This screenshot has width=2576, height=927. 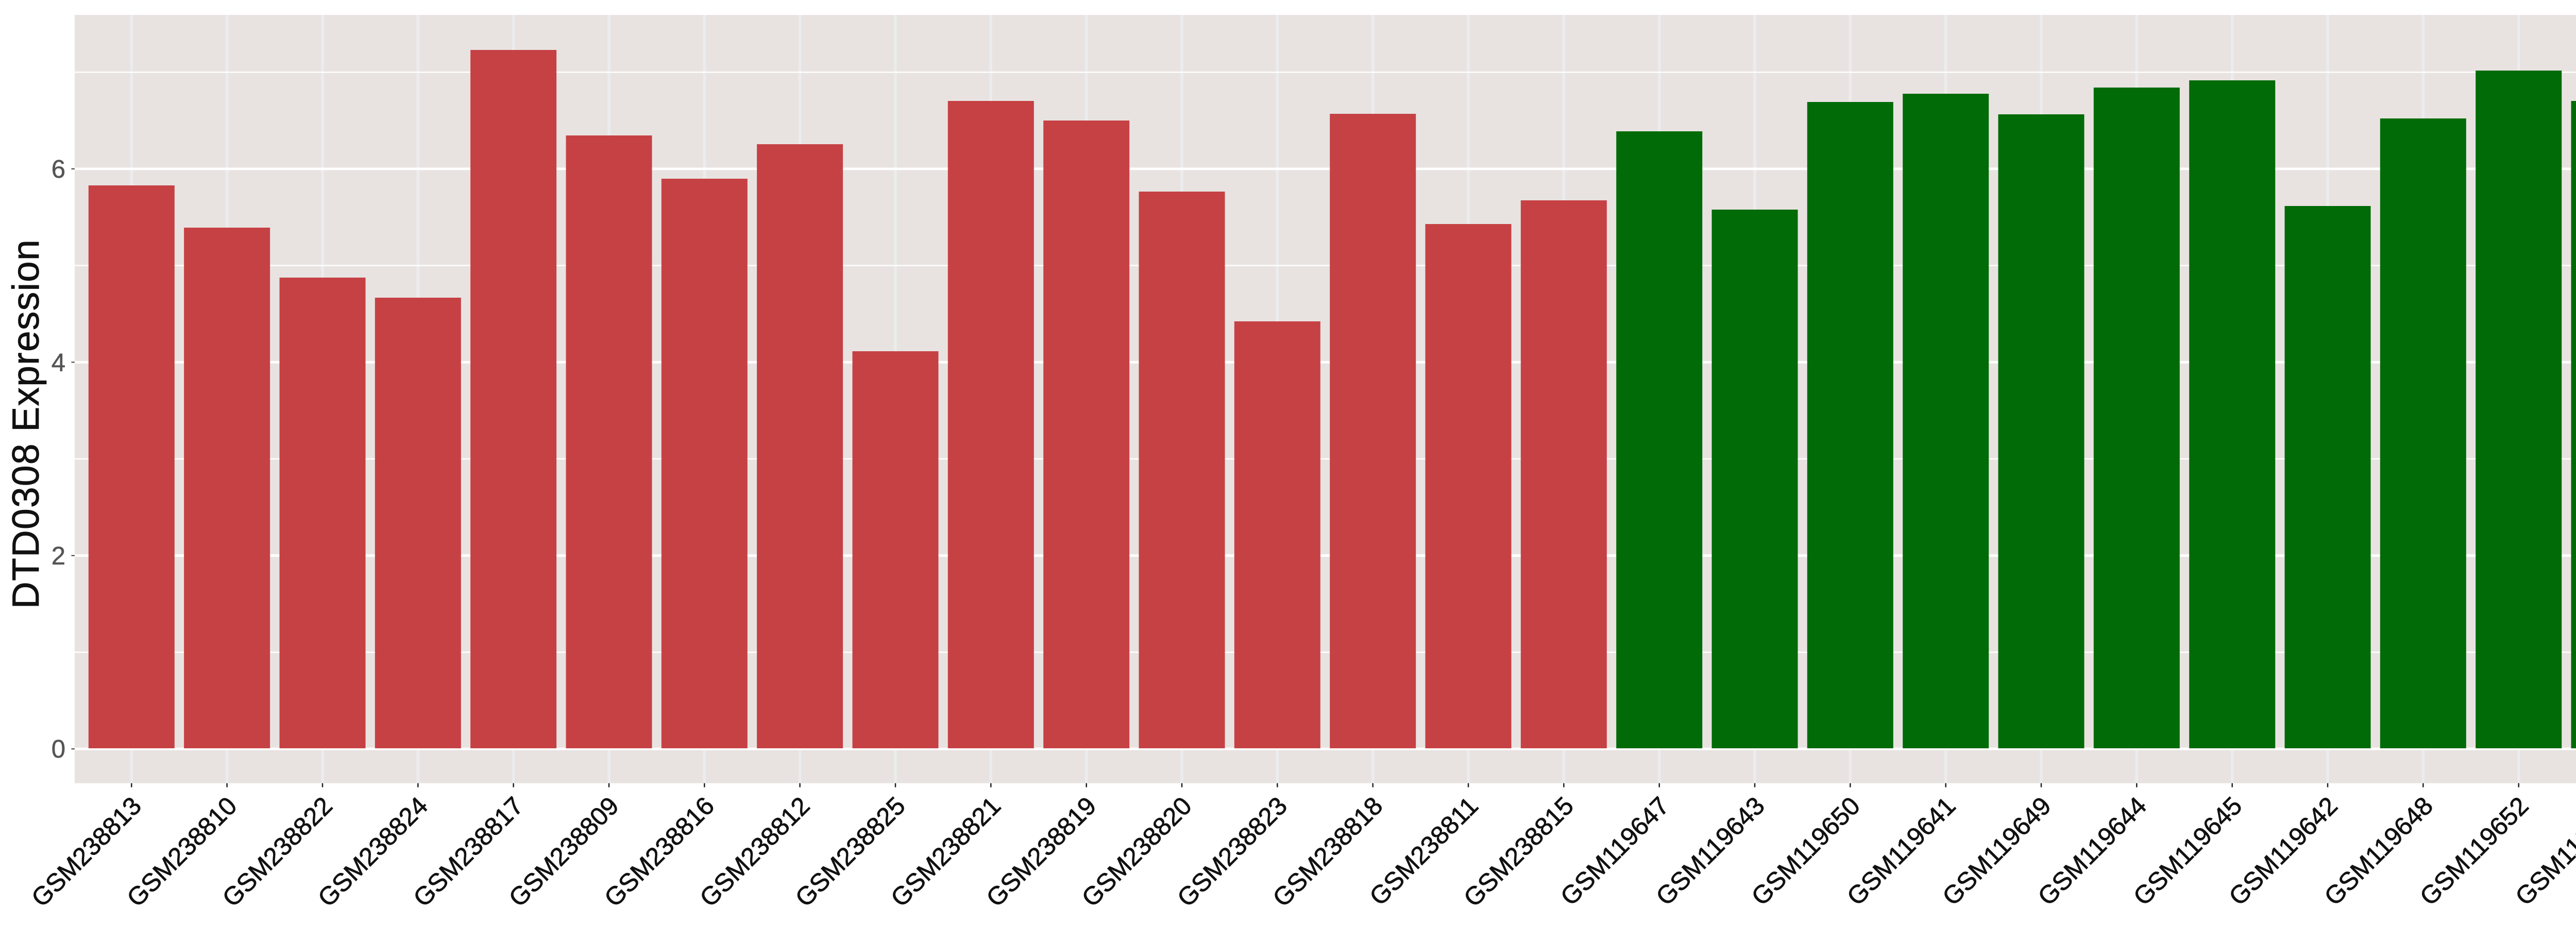 I want to click on svg-text: 0, so click(x=59, y=749).